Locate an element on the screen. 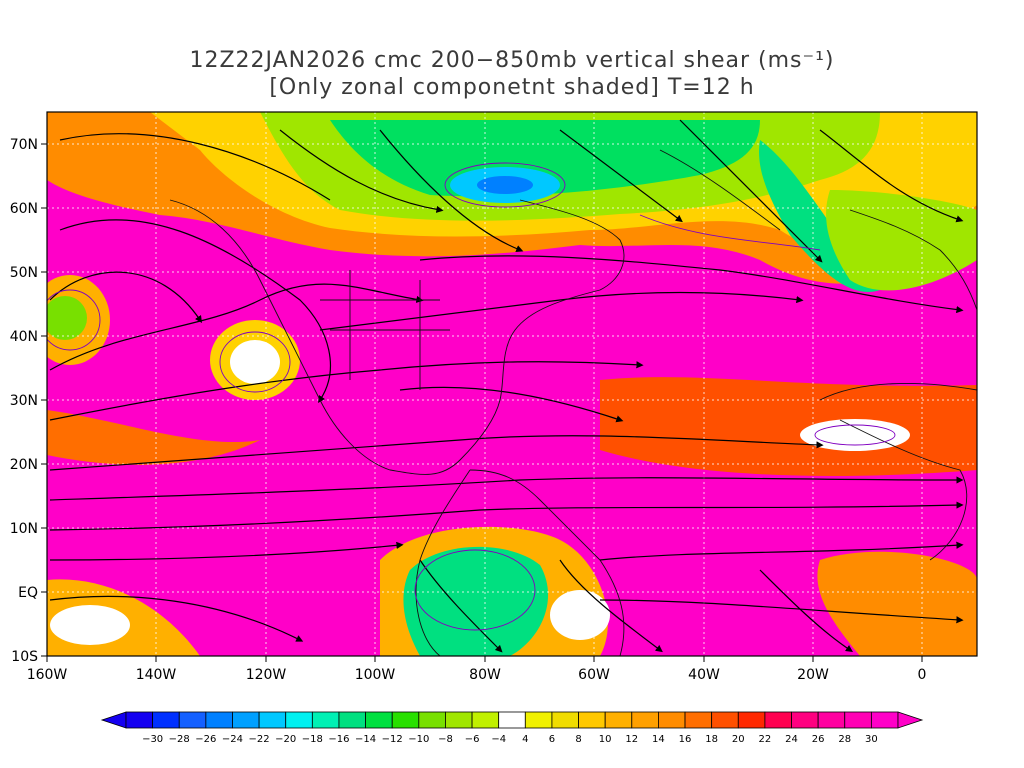 This screenshot has height=768, width=1024. lat-label: 70N is located at coordinates (24, 145).